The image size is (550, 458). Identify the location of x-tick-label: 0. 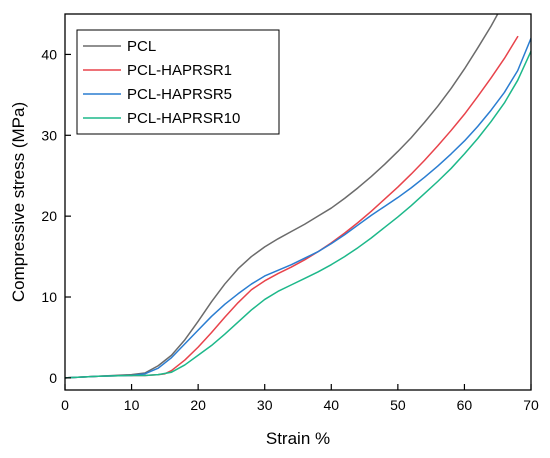
(65, 405).